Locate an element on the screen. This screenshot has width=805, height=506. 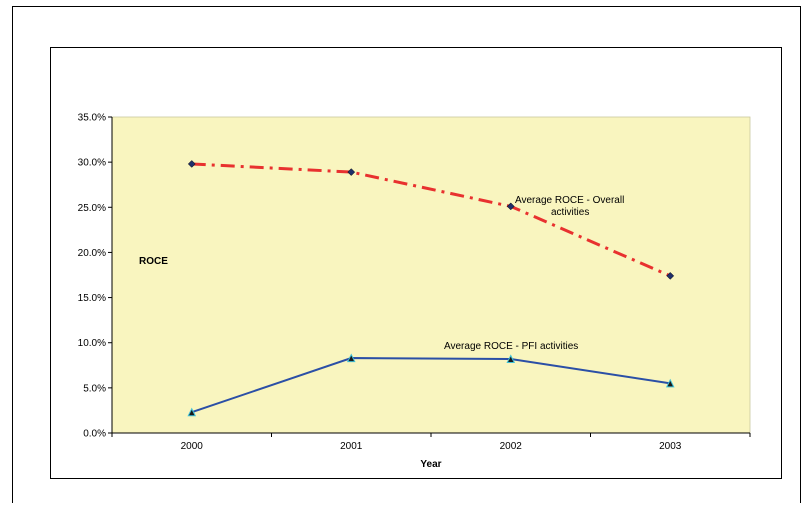
y-axis-title: ROCE is located at coordinates (153, 261).